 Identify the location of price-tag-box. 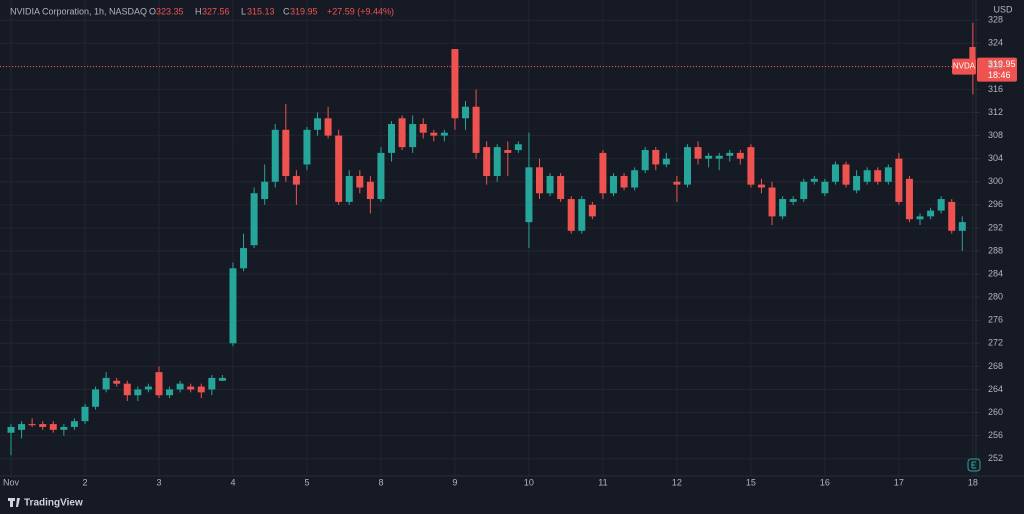
(997, 69).